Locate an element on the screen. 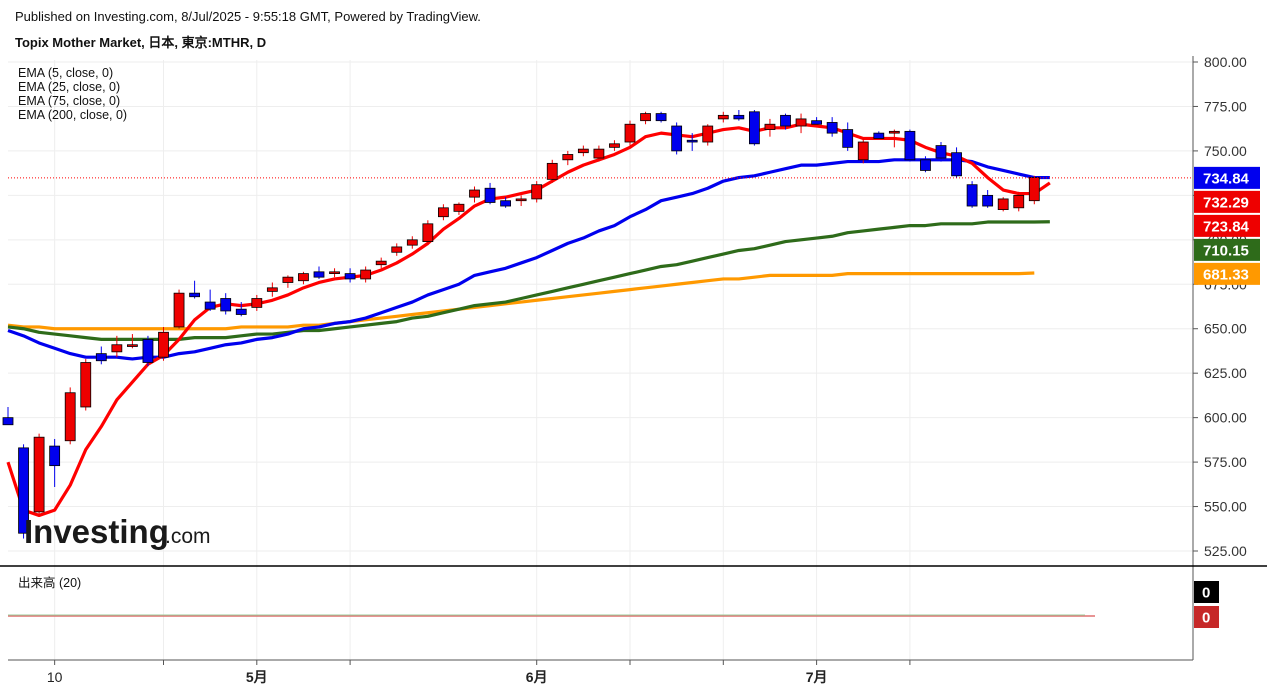 This screenshot has height=693, width=1267. time-tick-label: 7月 is located at coordinates (817, 677).